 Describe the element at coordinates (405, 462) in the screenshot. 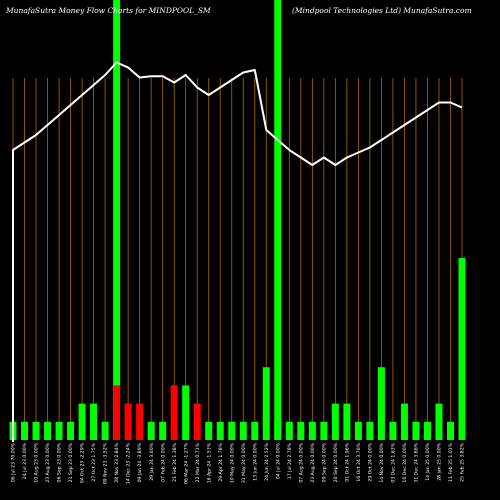

I see `x-tick-label: 16 Dec 24 0.00%` at that location.